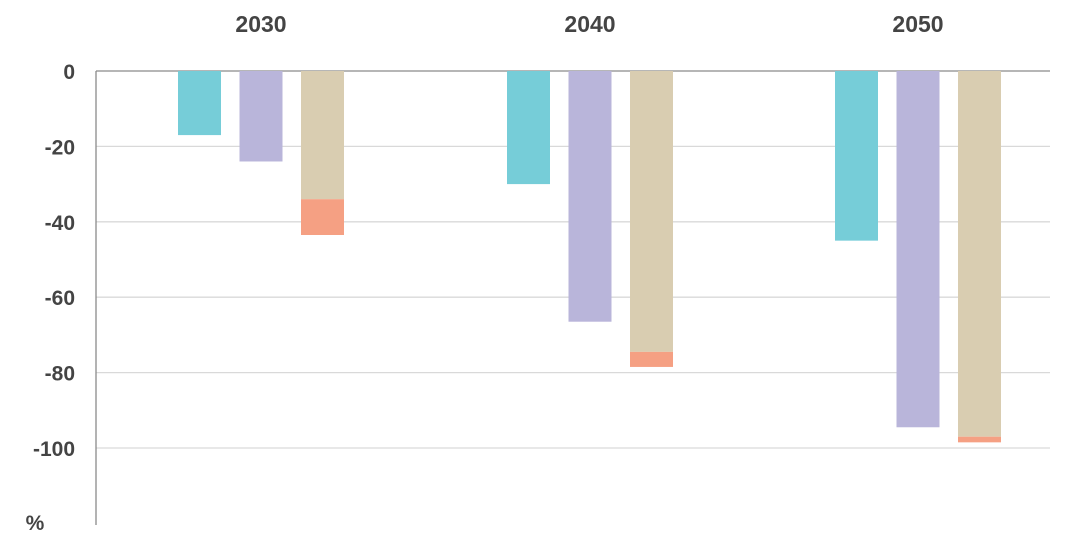  Describe the element at coordinates (60, 298) in the screenshot. I see `y-tick-label: -60` at that location.